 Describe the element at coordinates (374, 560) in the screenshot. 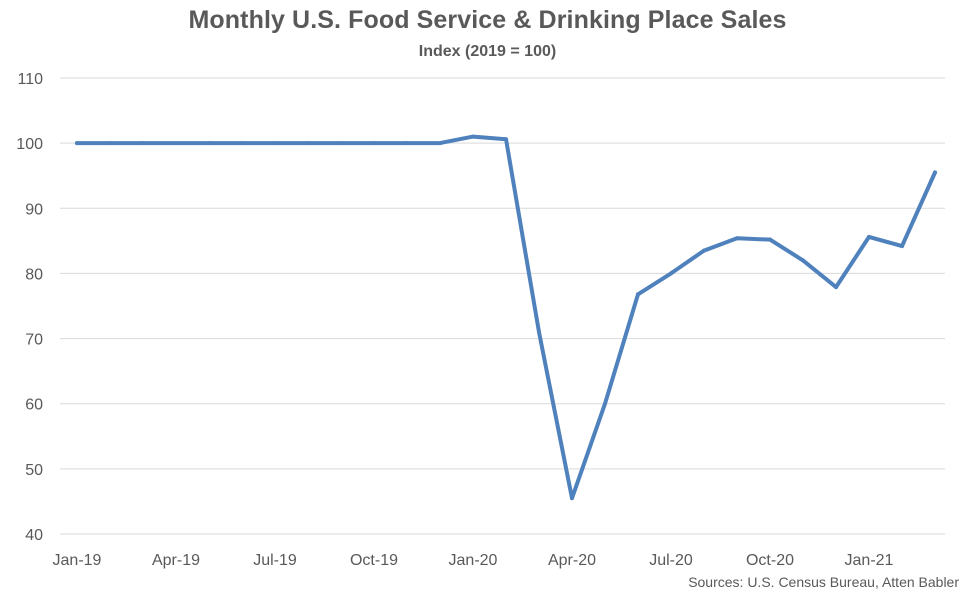

I see `x-tick-label: Oct-19` at that location.